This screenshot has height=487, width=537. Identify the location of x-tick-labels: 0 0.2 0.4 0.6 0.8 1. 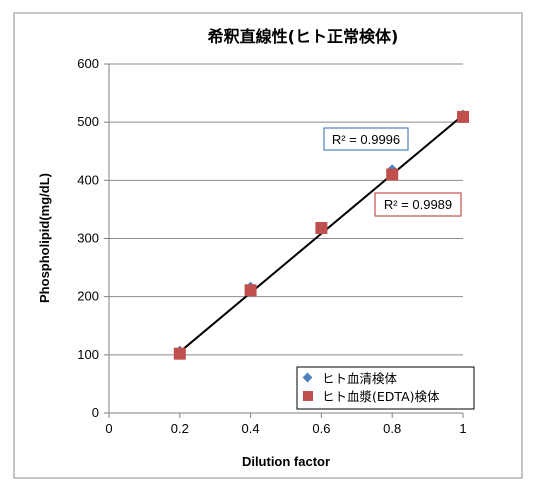
(285, 428).